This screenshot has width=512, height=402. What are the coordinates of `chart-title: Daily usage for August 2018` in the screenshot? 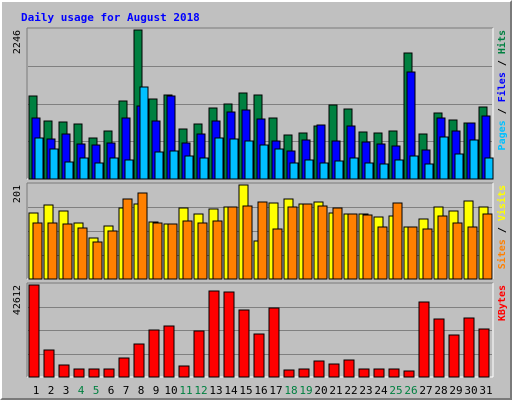 It's located at (110, 17).